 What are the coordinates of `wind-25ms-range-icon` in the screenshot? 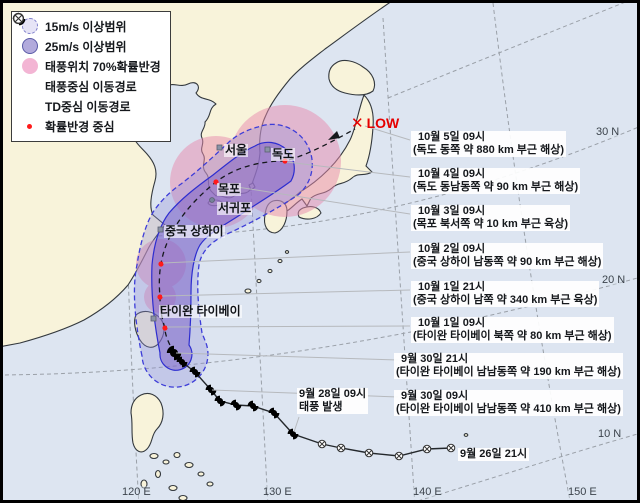 It's located at (29, 46).